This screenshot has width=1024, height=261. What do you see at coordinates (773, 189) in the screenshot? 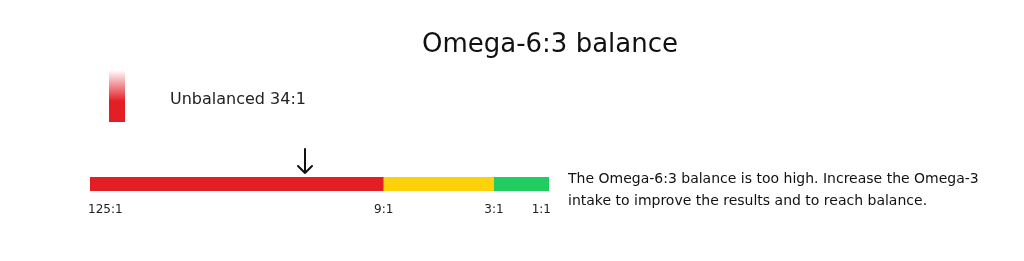
I see `text: The Omega-6:3 balance is too high. Increase the Omega-3 intake to improve the results and to reach balance.` at bounding box center [773, 189].